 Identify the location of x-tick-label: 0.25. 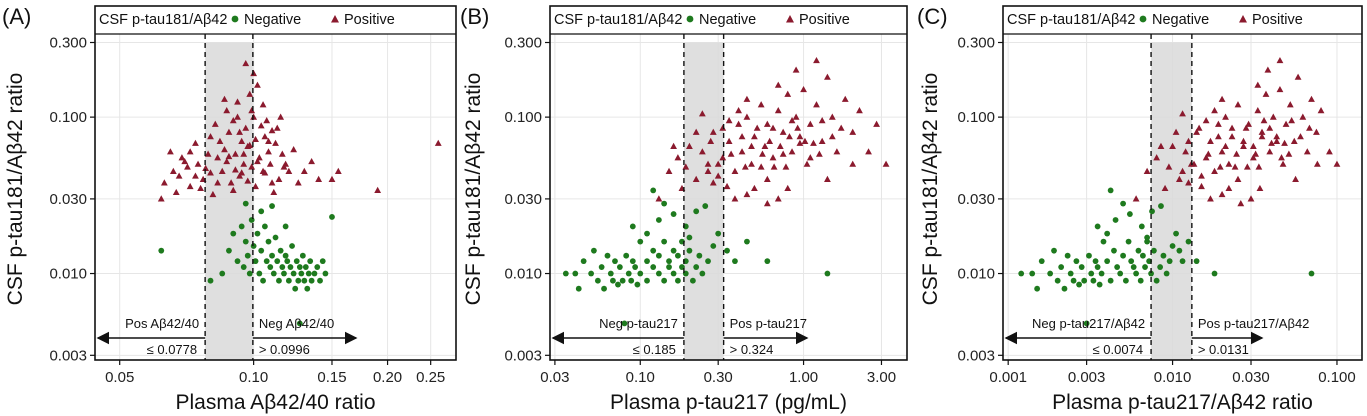
(430, 377).